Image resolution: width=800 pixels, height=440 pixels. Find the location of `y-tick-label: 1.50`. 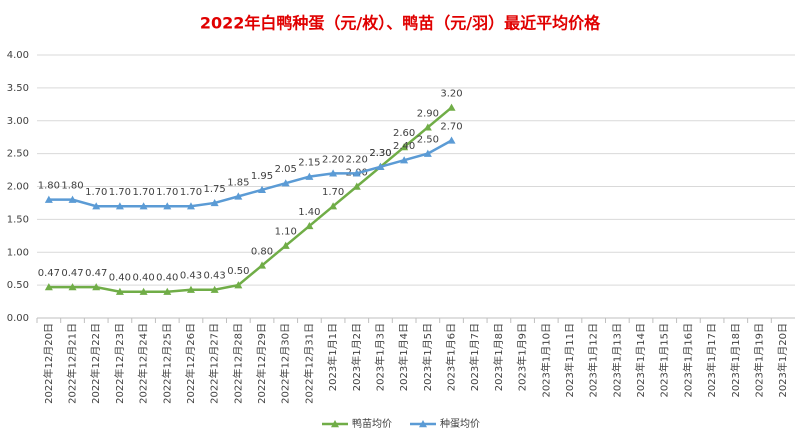

y-tick-label: 1.50 is located at coordinates (18, 219).